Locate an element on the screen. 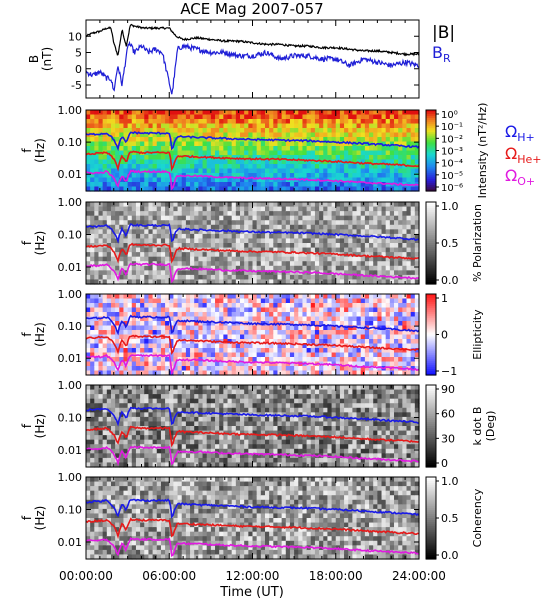  colorbar-label: Ellipticity is located at coordinates (477, 334).